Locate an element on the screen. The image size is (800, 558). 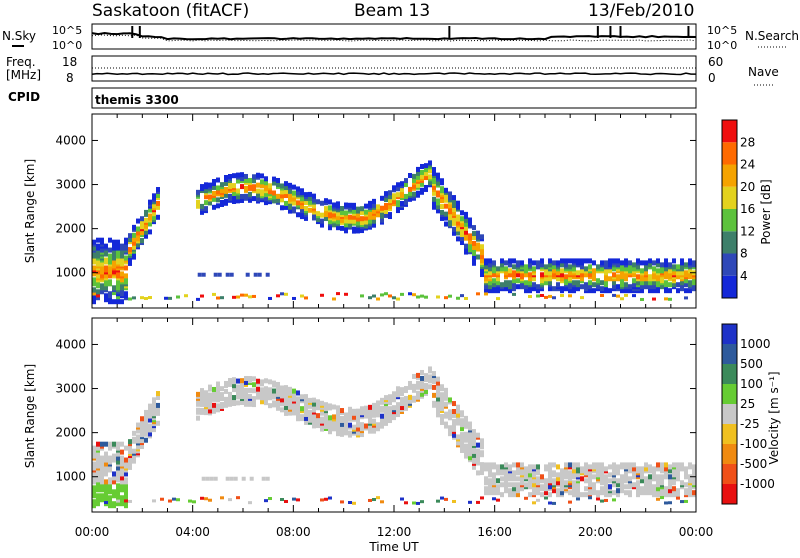
colorbar-tick-label: 8 is located at coordinates (744, 254).